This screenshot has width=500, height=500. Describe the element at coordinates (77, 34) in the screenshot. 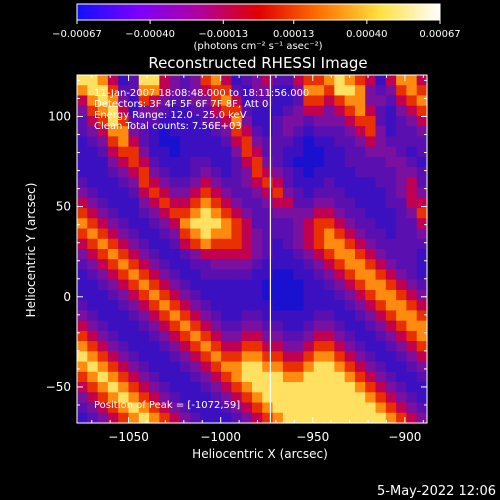

I see `colorbar-tick-label: −0.00067` at that location.